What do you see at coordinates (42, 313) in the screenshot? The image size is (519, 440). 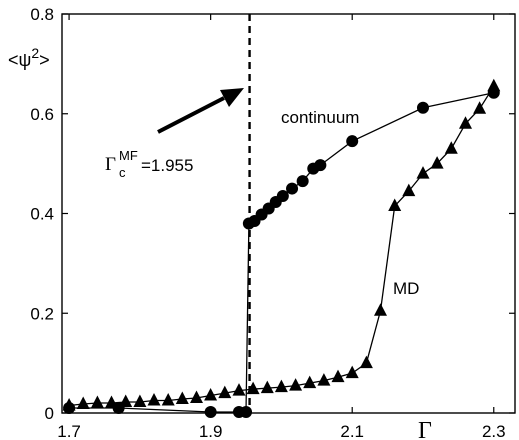 I see `y-tick-label: 0.2` at bounding box center [42, 313].